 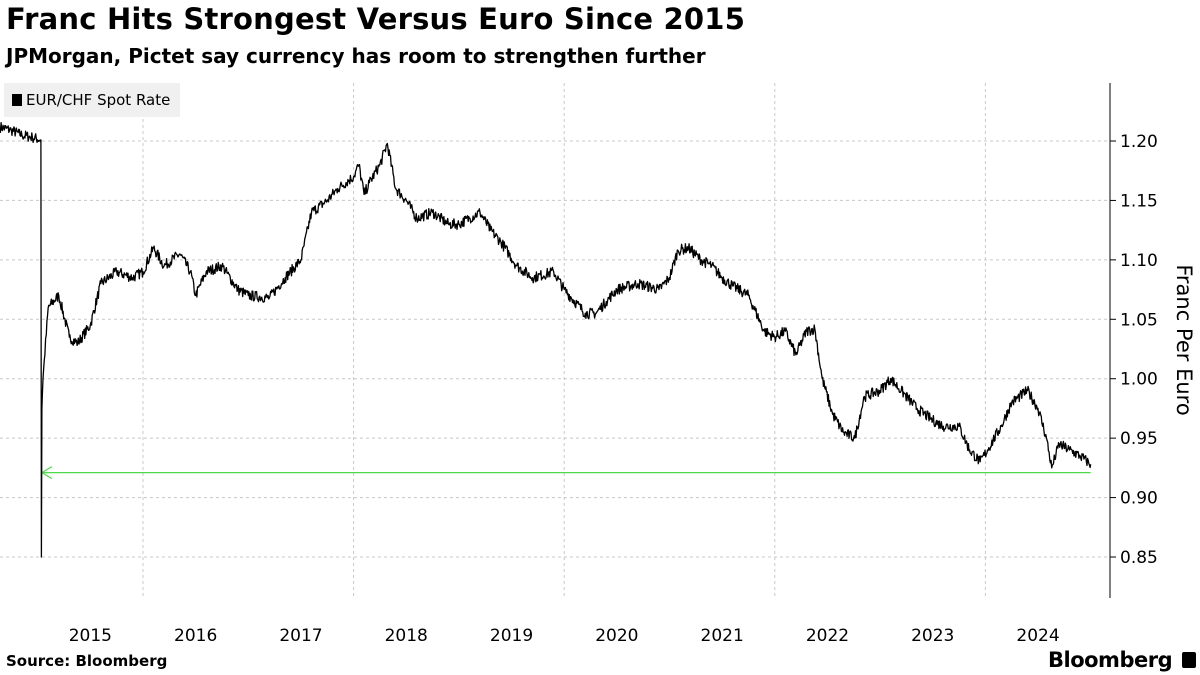 What do you see at coordinates (1139, 320) in the screenshot?
I see `y-tick-label: 1.05` at bounding box center [1139, 320].